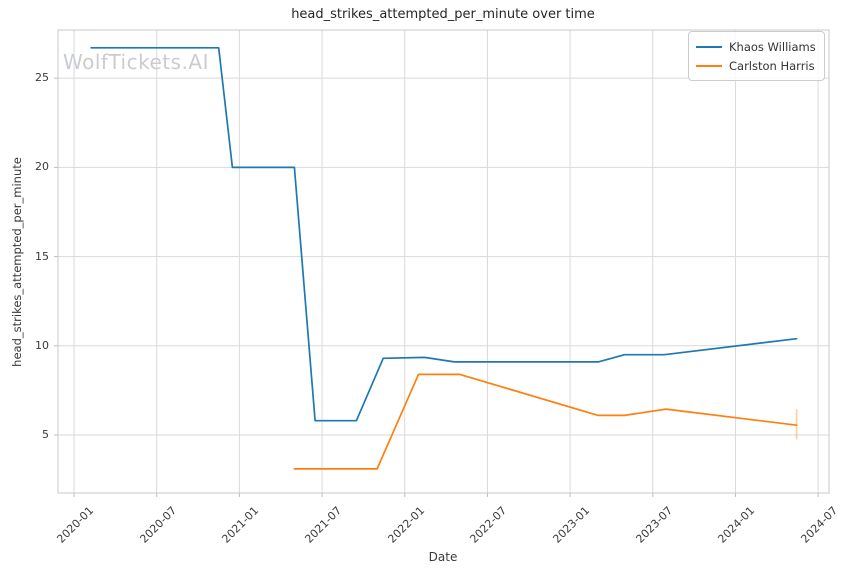 The image size is (848, 575). I want to click on x-axis-label: Date, so click(443, 557).